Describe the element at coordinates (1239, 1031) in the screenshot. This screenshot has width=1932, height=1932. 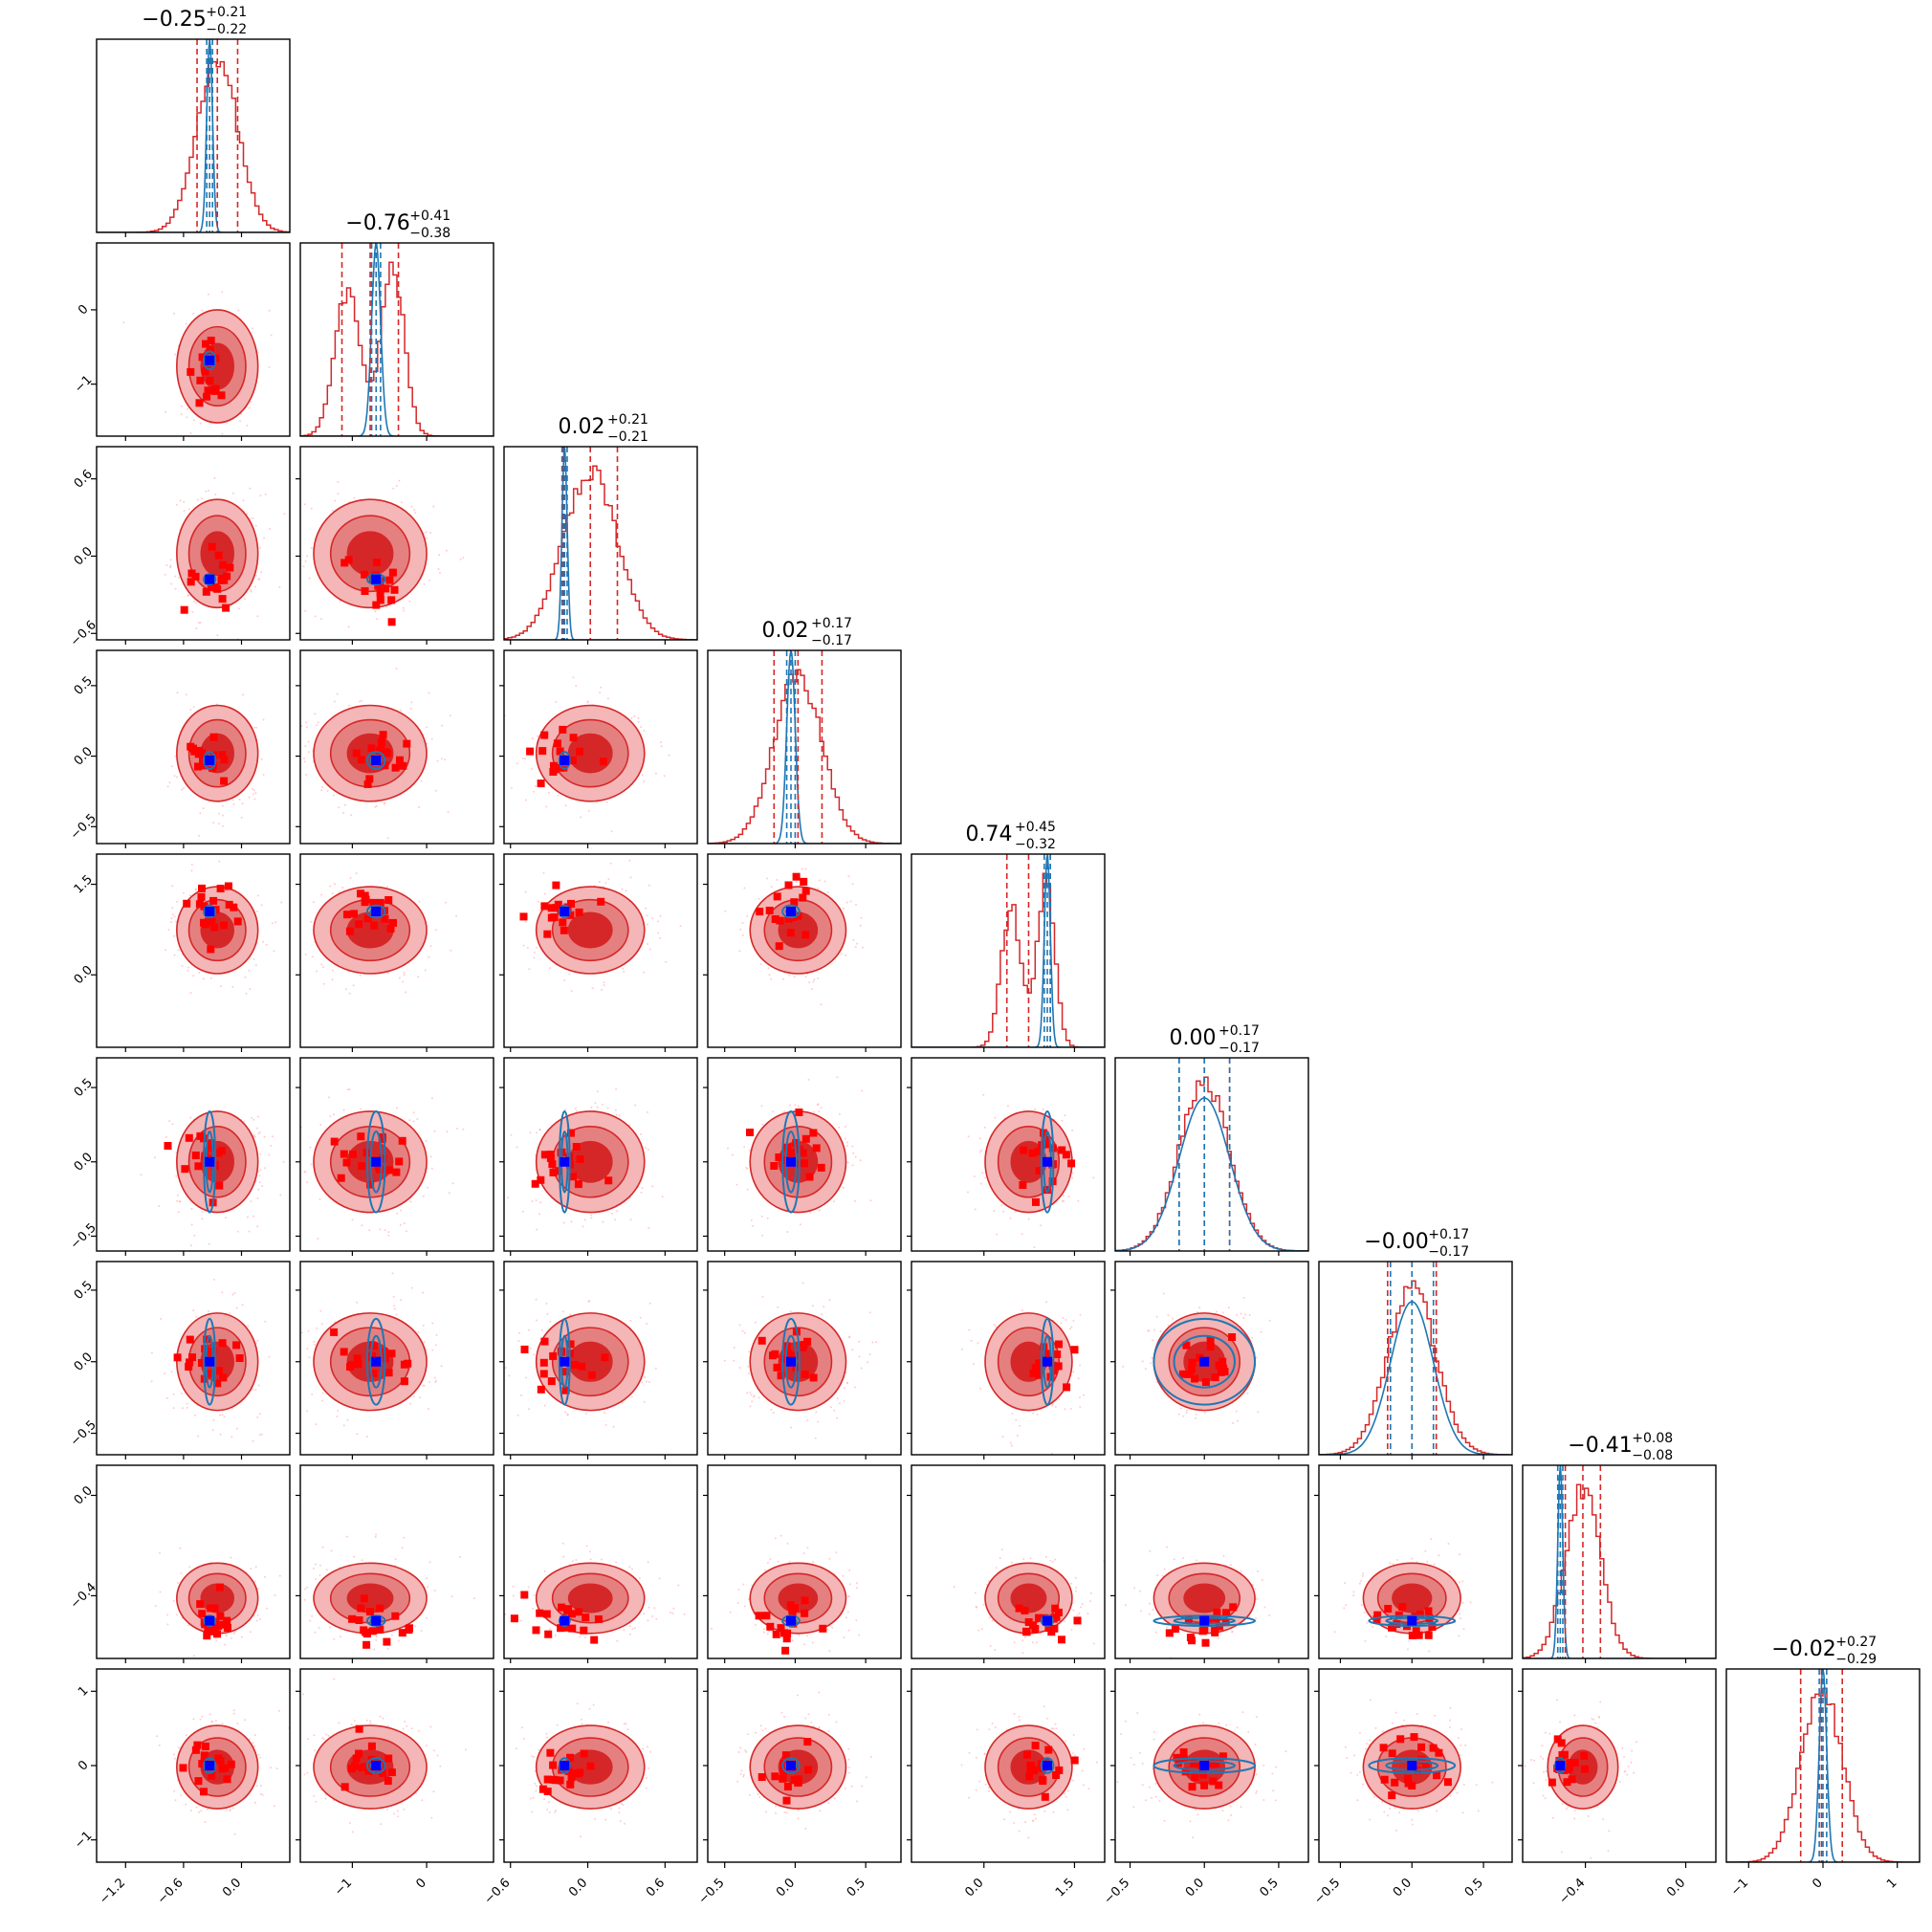
I see `panel-title-plus-5: +0.17` at that location.